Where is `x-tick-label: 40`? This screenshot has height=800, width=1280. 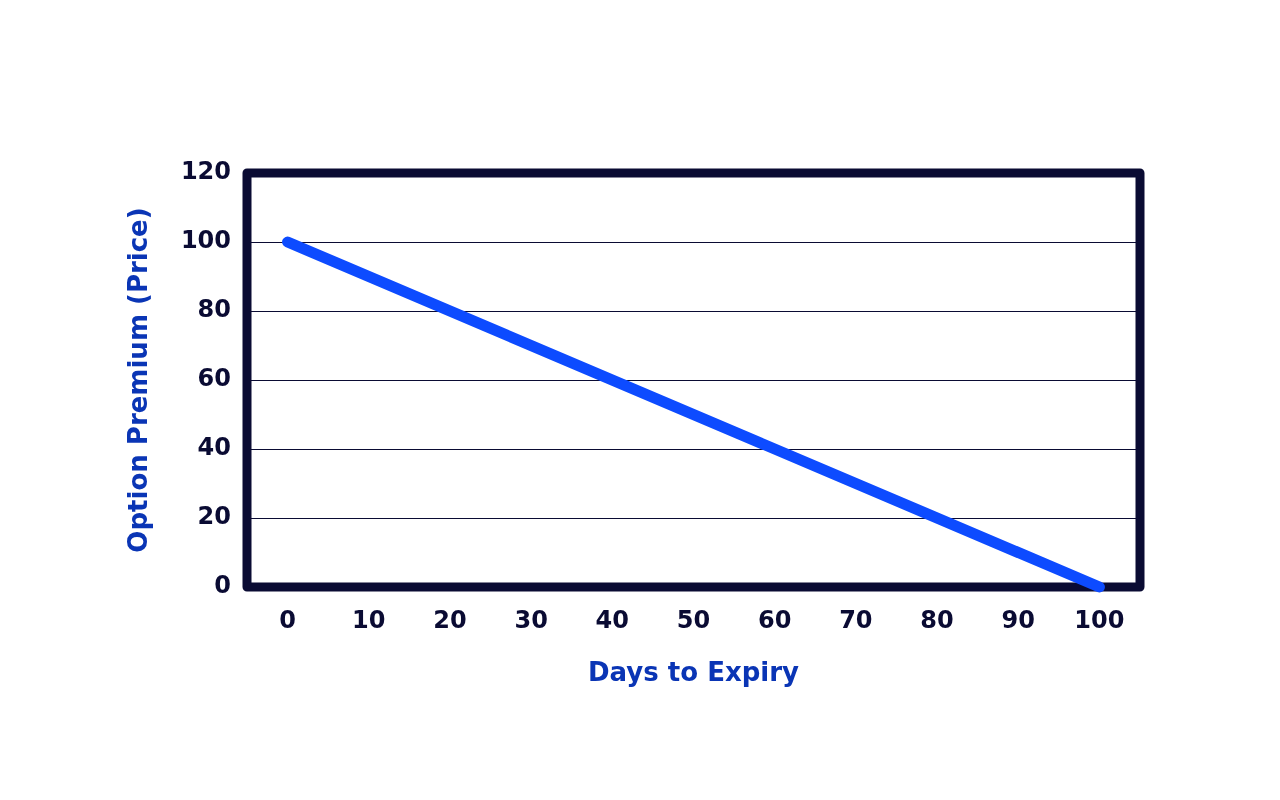 x-tick-label: 40 is located at coordinates (612, 619).